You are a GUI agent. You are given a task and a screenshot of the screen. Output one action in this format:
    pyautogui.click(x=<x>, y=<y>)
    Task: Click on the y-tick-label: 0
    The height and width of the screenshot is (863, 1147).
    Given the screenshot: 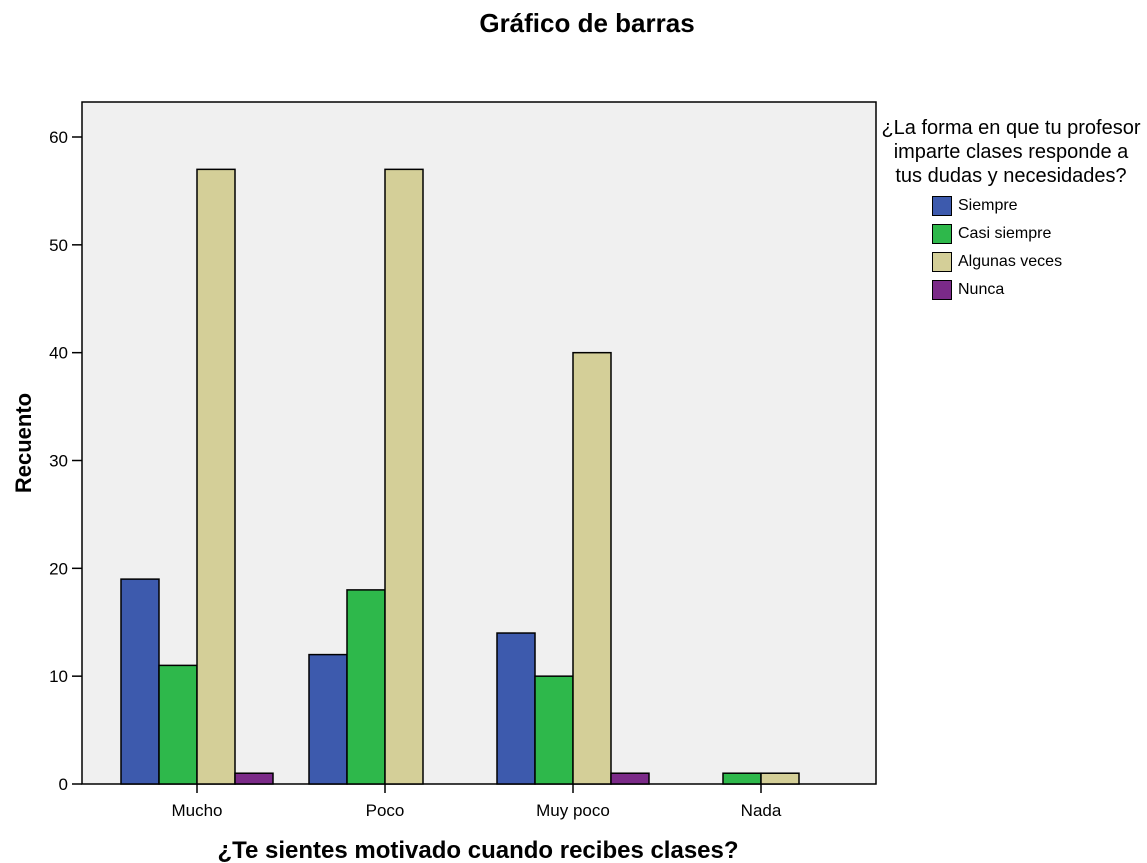 What is the action you would take?
    pyautogui.click(x=63, y=784)
    